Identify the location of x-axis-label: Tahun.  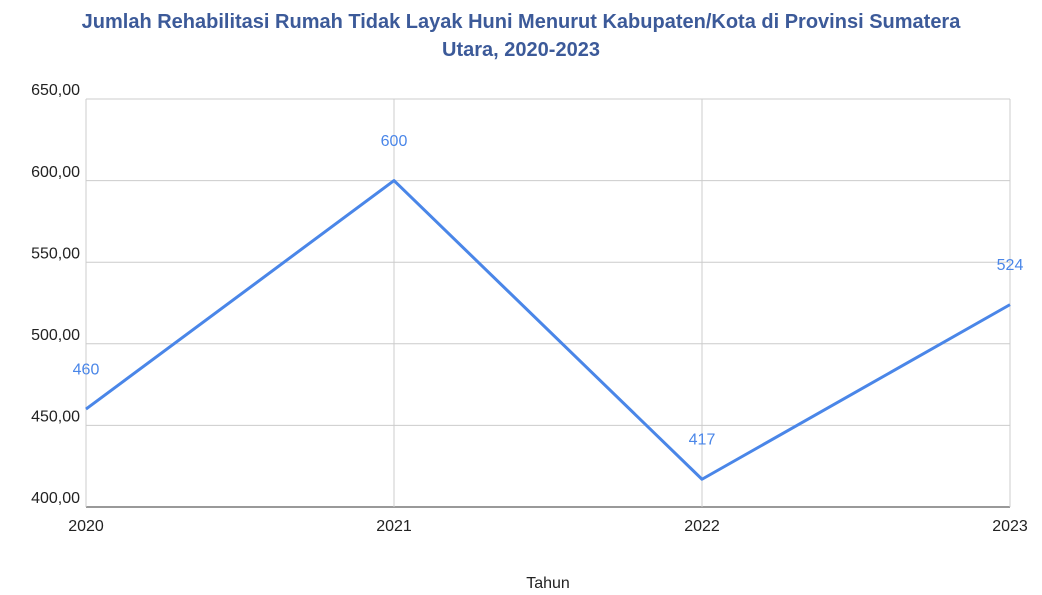
(548, 583).